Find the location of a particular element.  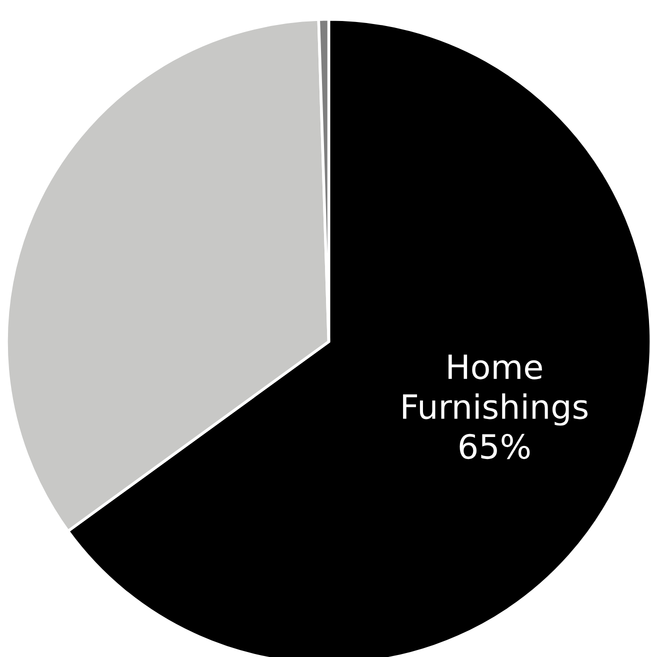

slice-label: Home Furnishings is located at coordinates (495, 390).